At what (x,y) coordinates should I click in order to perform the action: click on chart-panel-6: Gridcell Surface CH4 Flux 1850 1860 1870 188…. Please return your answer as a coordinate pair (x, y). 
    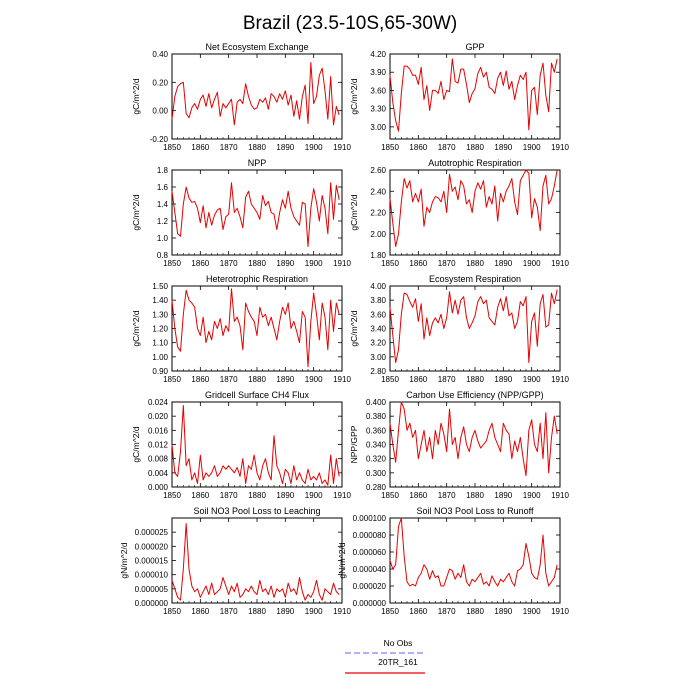
    Looking at the image, I should click on (241, 445).